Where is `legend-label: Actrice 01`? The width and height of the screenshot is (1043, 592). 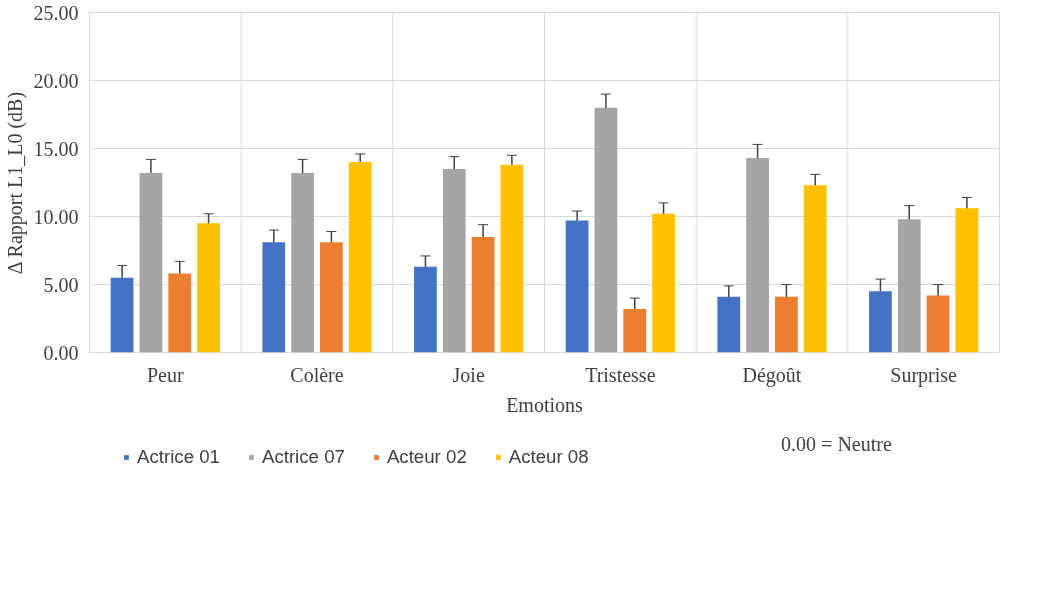 legend-label: Actrice 01 is located at coordinates (178, 457).